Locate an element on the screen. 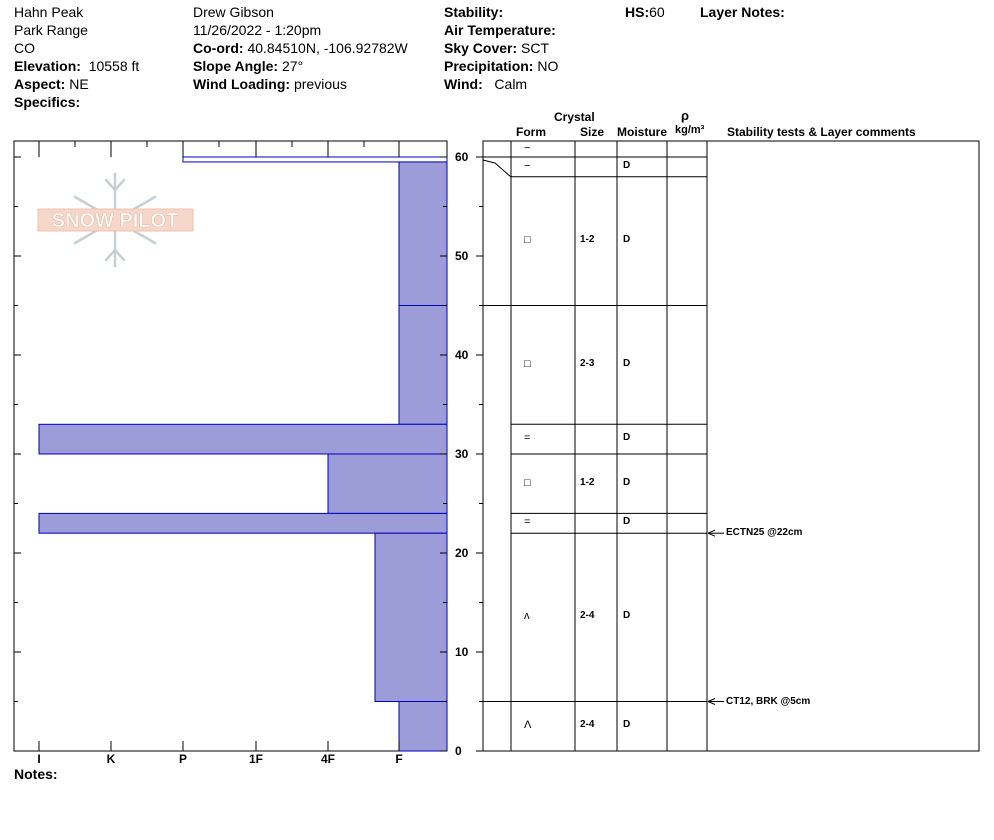  crystal-header: Crystal is located at coordinates (574, 117).